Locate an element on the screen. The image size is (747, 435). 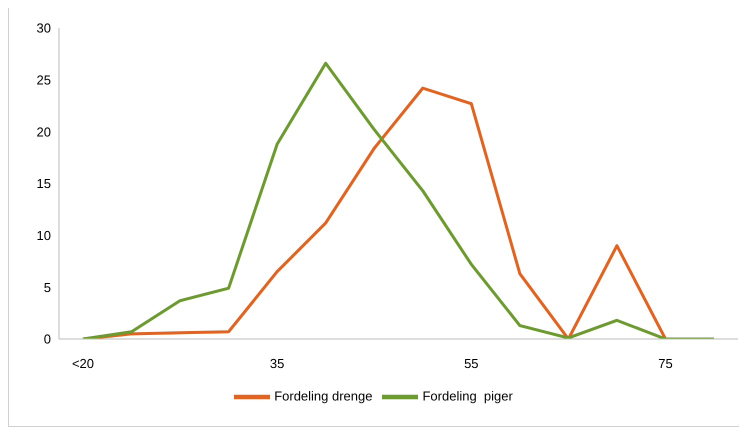
x-tick-label: 75 is located at coordinates (665, 364).